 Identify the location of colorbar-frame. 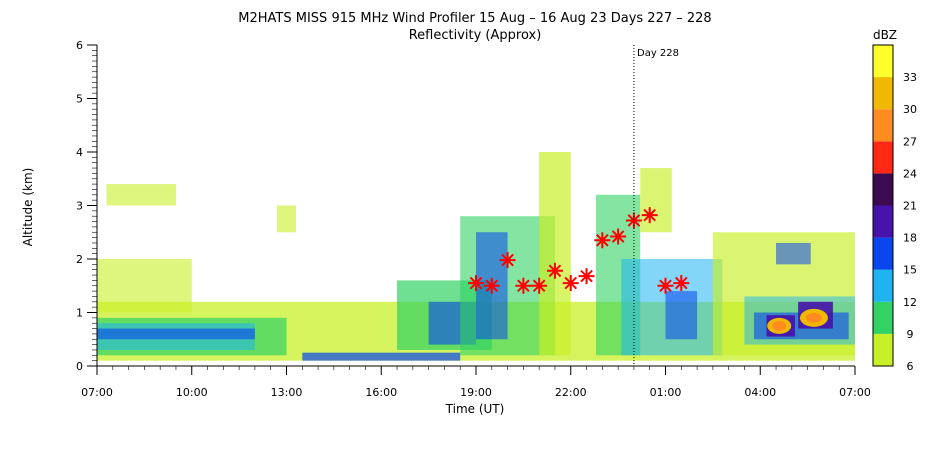
(883, 205).